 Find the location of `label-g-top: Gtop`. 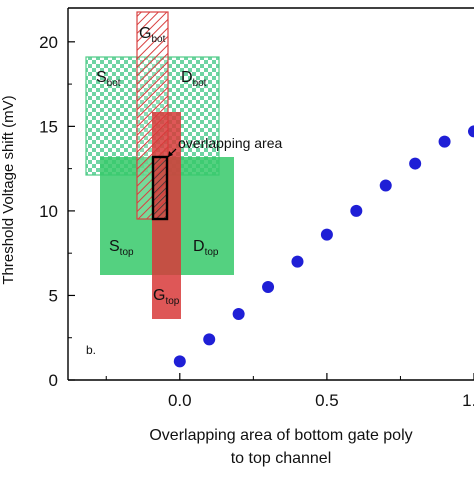

label-g-top: Gtop is located at coordinates (166, 297).